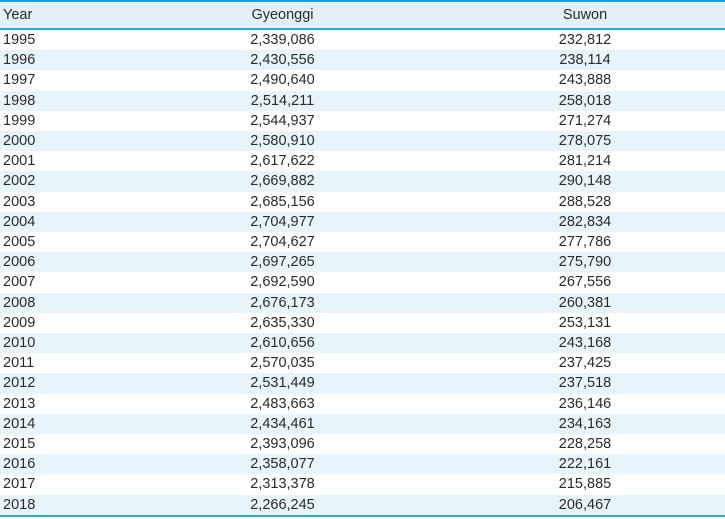  I want to click on table-row: 1996 2,430,556 238,114, so click(362, 60).